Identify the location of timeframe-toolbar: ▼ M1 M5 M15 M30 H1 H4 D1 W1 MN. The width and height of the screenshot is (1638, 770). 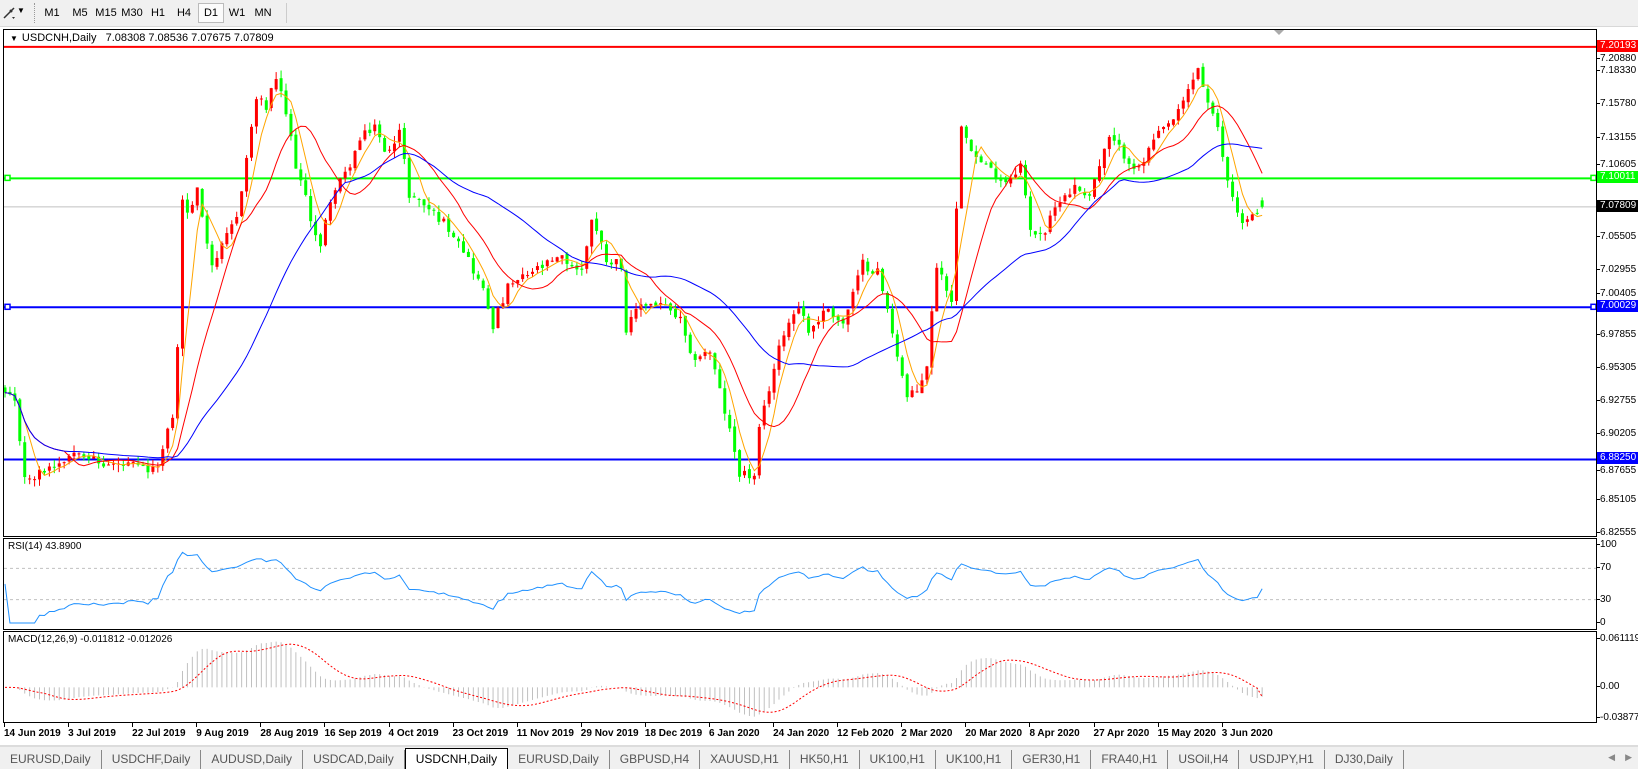
(819, 13).